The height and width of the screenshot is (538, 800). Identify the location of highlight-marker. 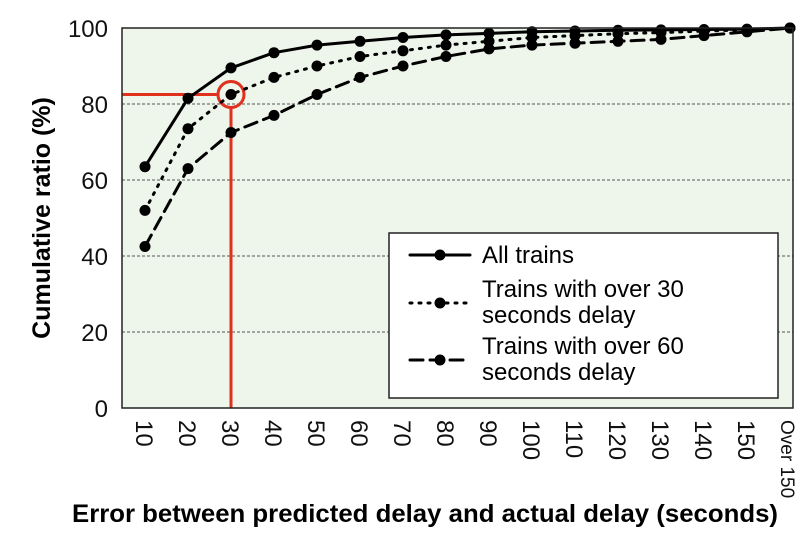
(184, 244).